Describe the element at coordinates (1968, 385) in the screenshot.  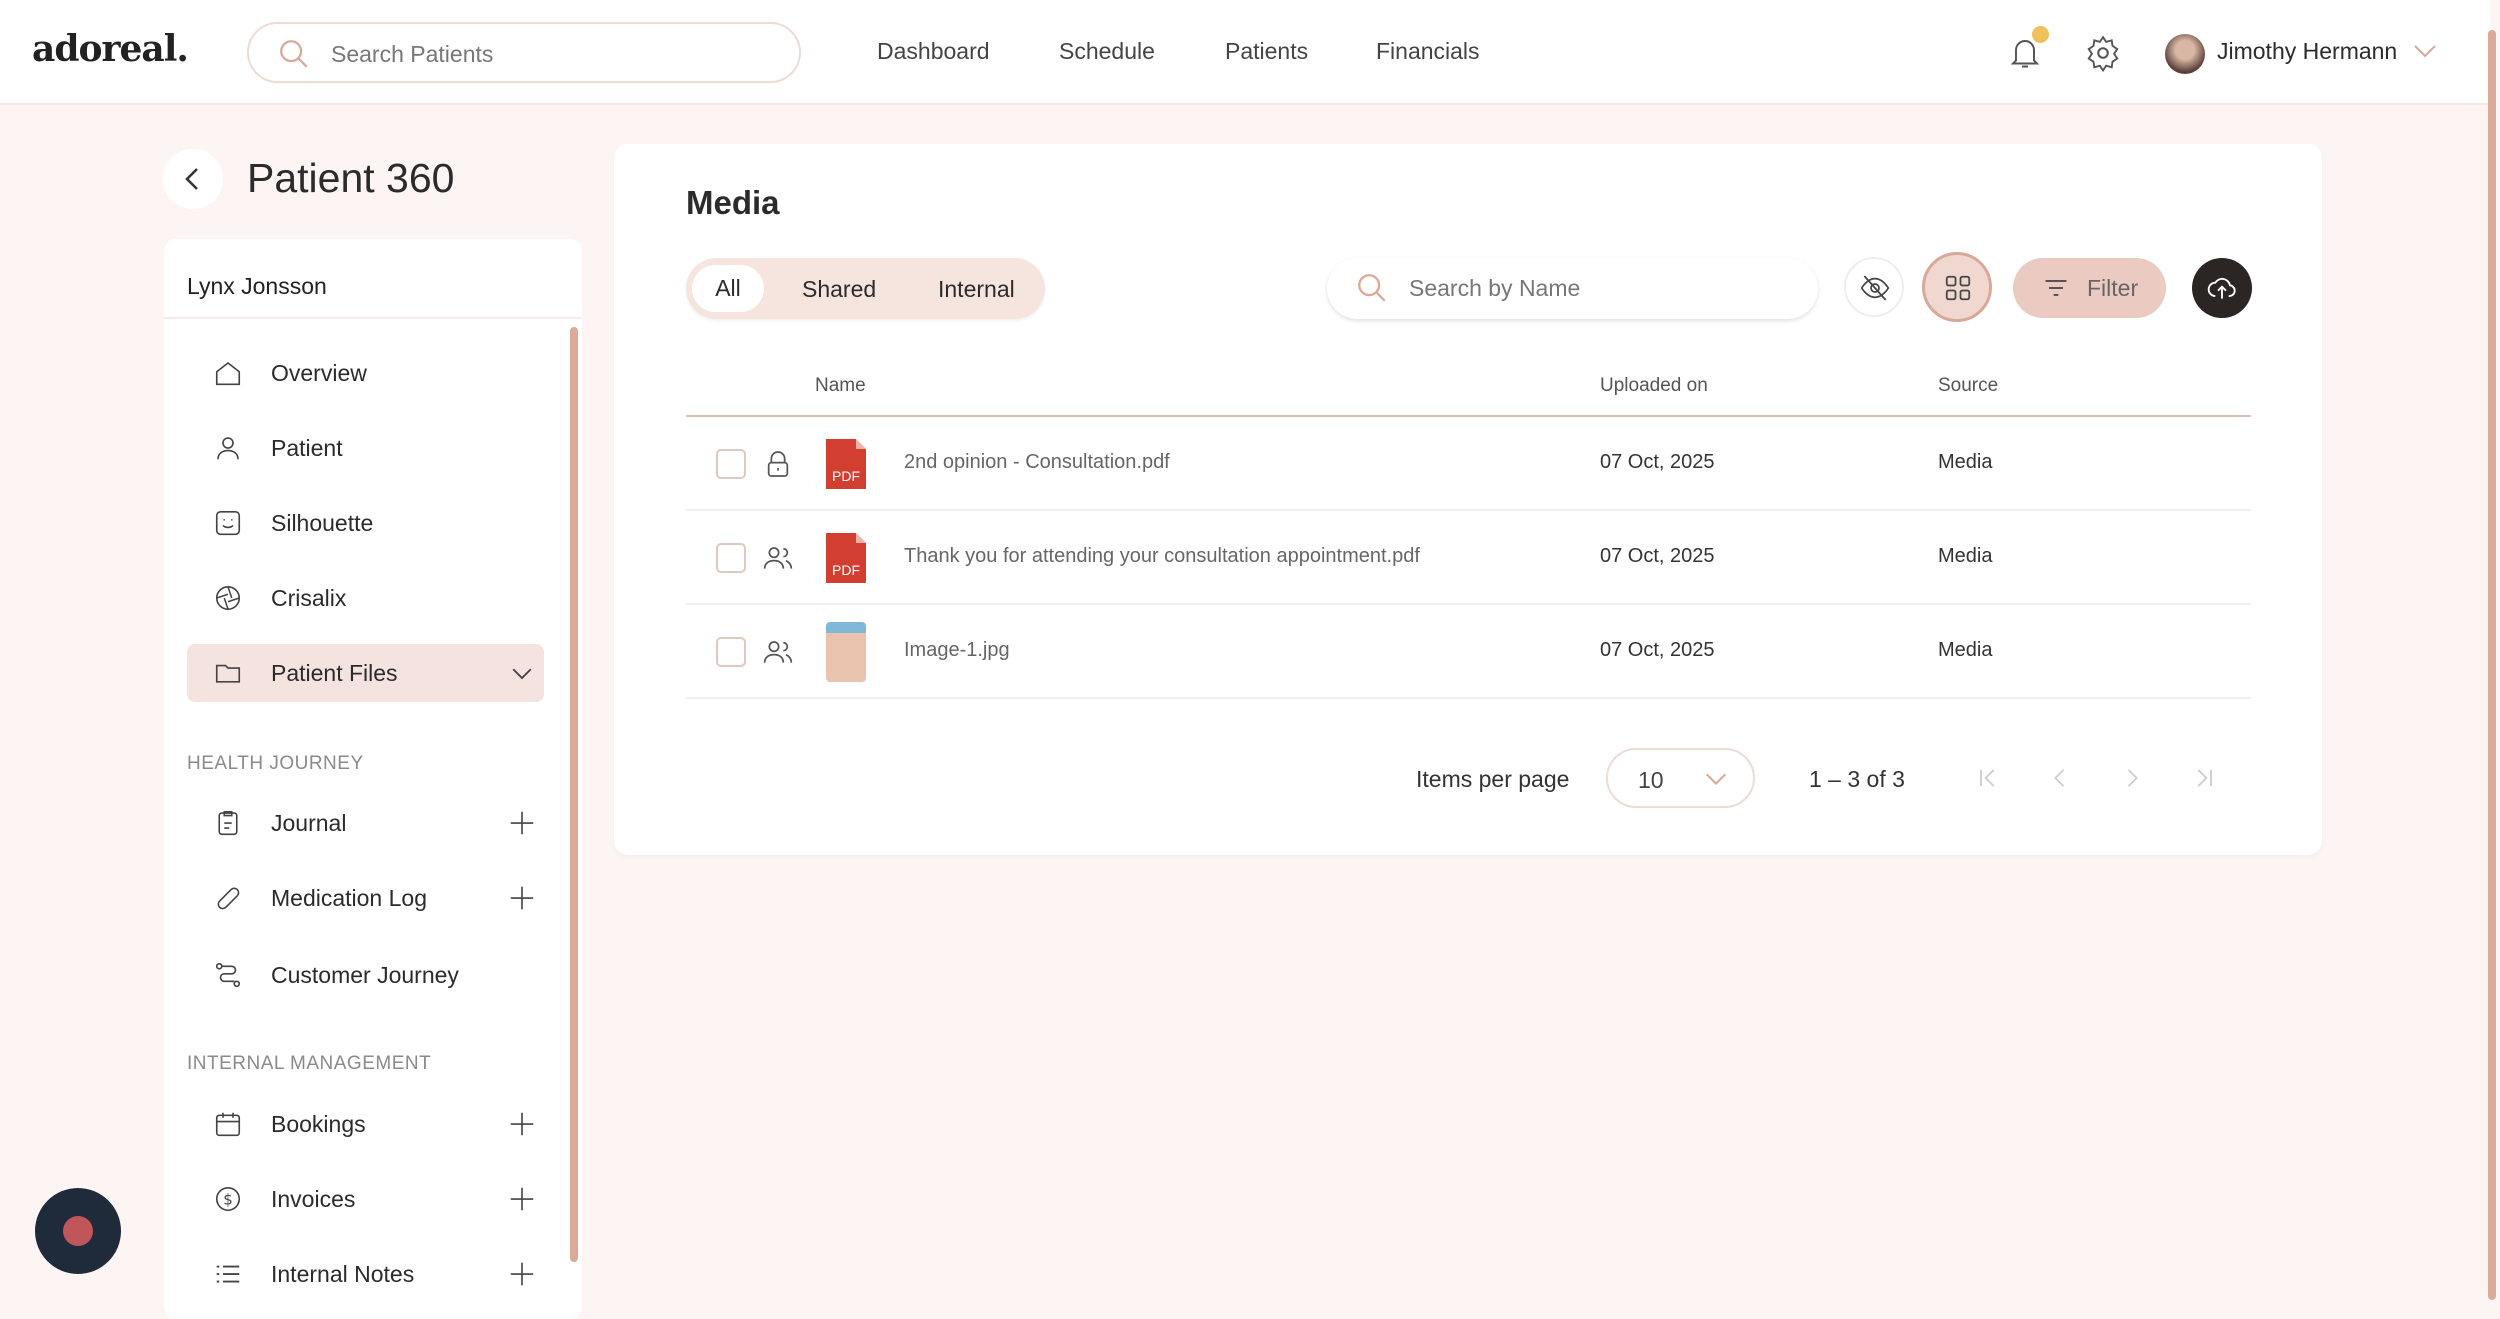
I see `column-source: Source` at that location.